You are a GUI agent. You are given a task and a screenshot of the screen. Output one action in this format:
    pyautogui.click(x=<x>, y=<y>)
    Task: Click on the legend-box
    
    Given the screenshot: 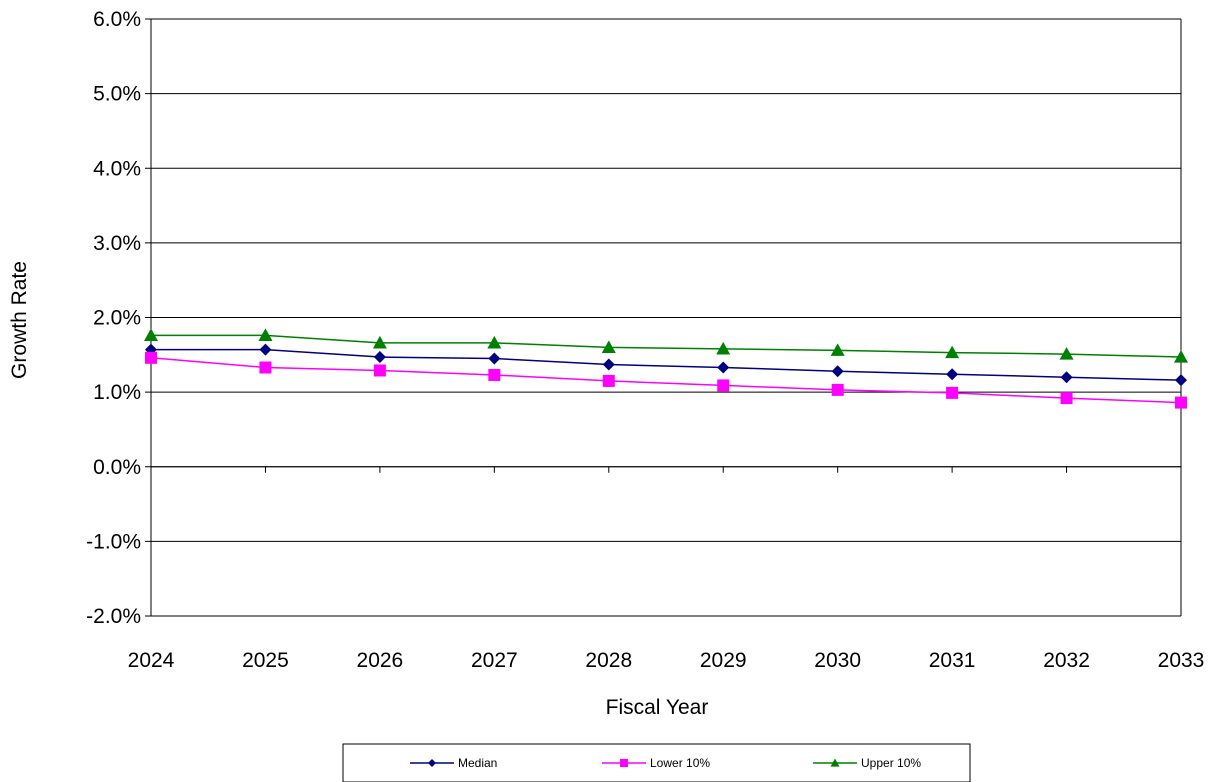 What is the action you would take?
    pyautogui.click(x=656, y=762)
    